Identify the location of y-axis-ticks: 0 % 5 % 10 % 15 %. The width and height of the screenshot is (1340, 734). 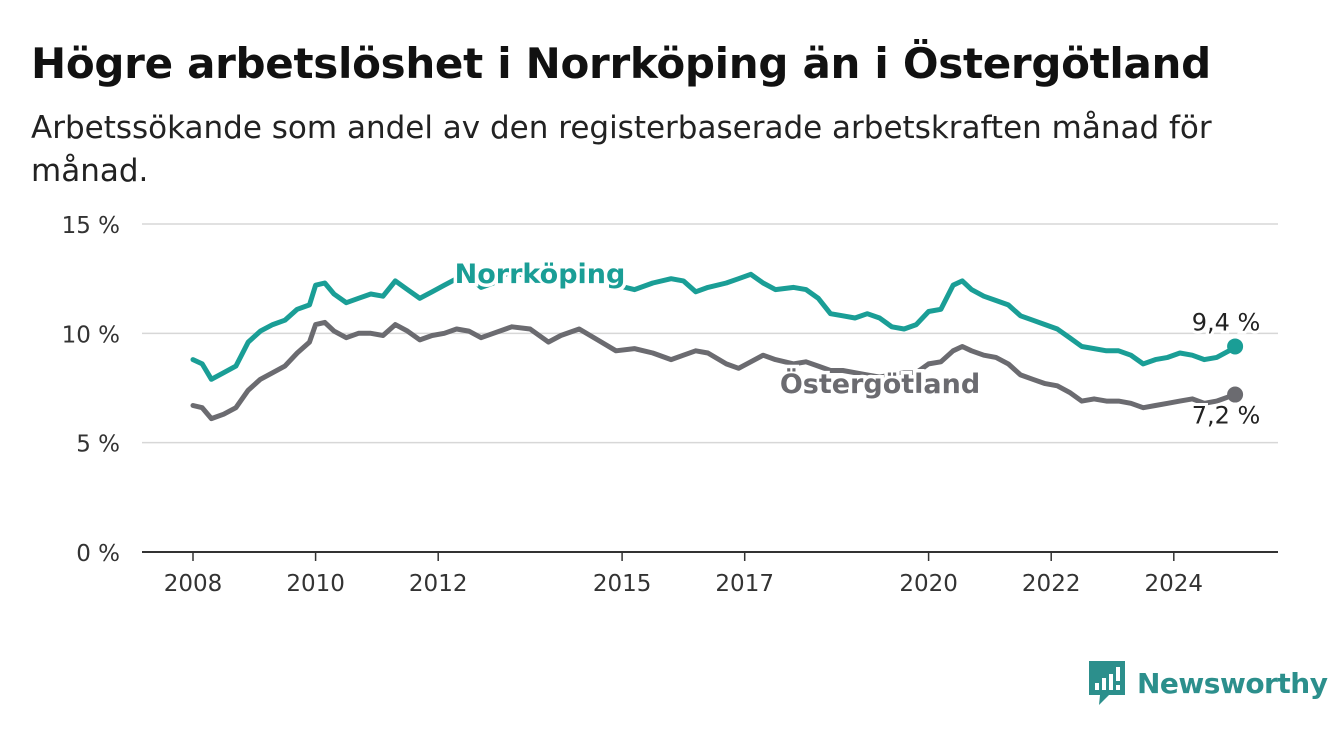
(91, 390).